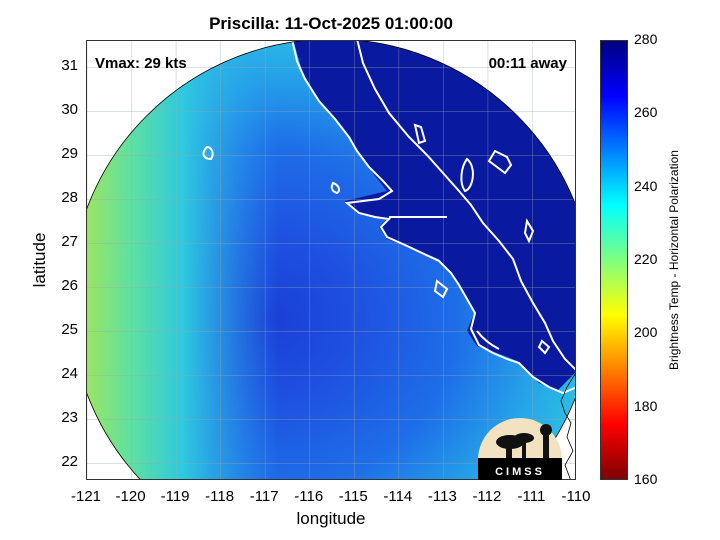 The width and height of the screenshot is (720, 540). Describe the element at coordinates (69, 198) in the screenshot. I see `y-tick-label: 28` at that location.